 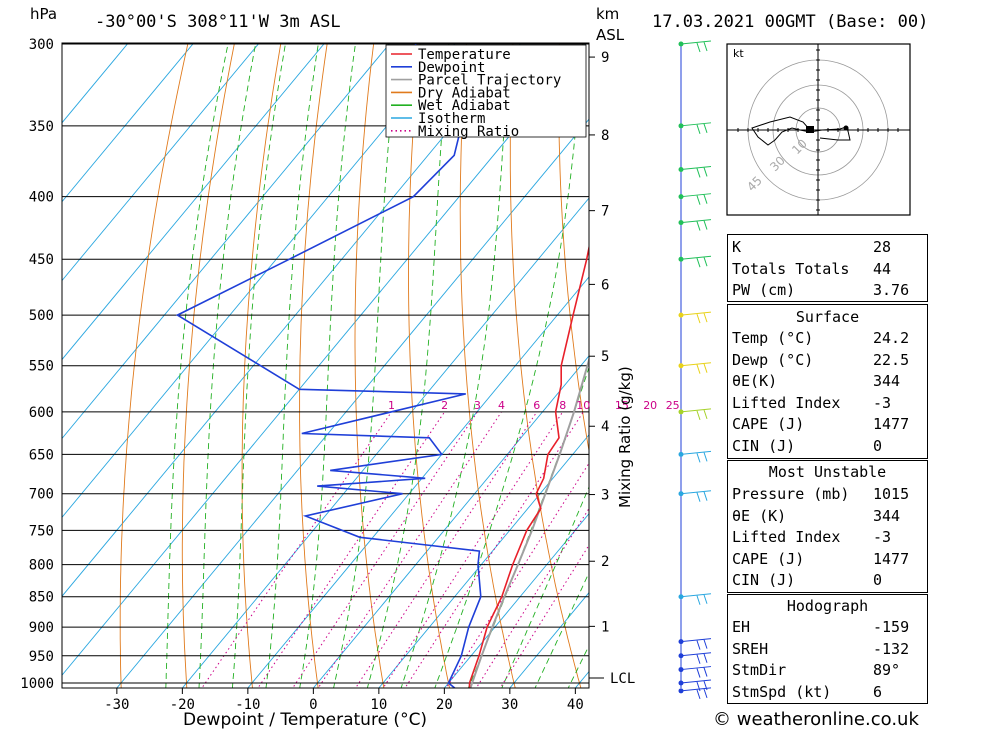 I want to click on temperature-tick-label: 30, so click(x=509, y=705).